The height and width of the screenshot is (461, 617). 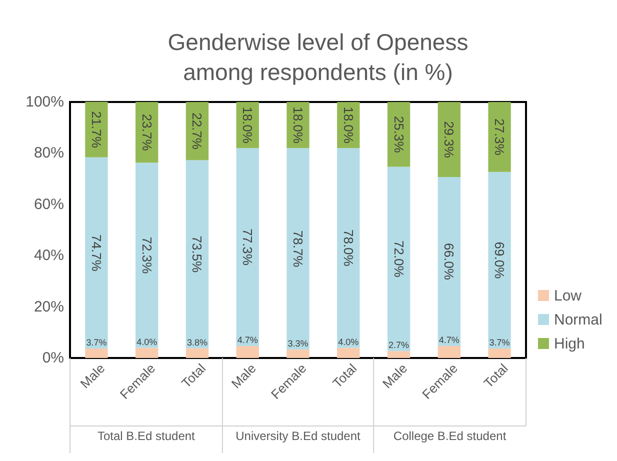 I want to click on text: University B.Ed student, so click(x=299, y=436).